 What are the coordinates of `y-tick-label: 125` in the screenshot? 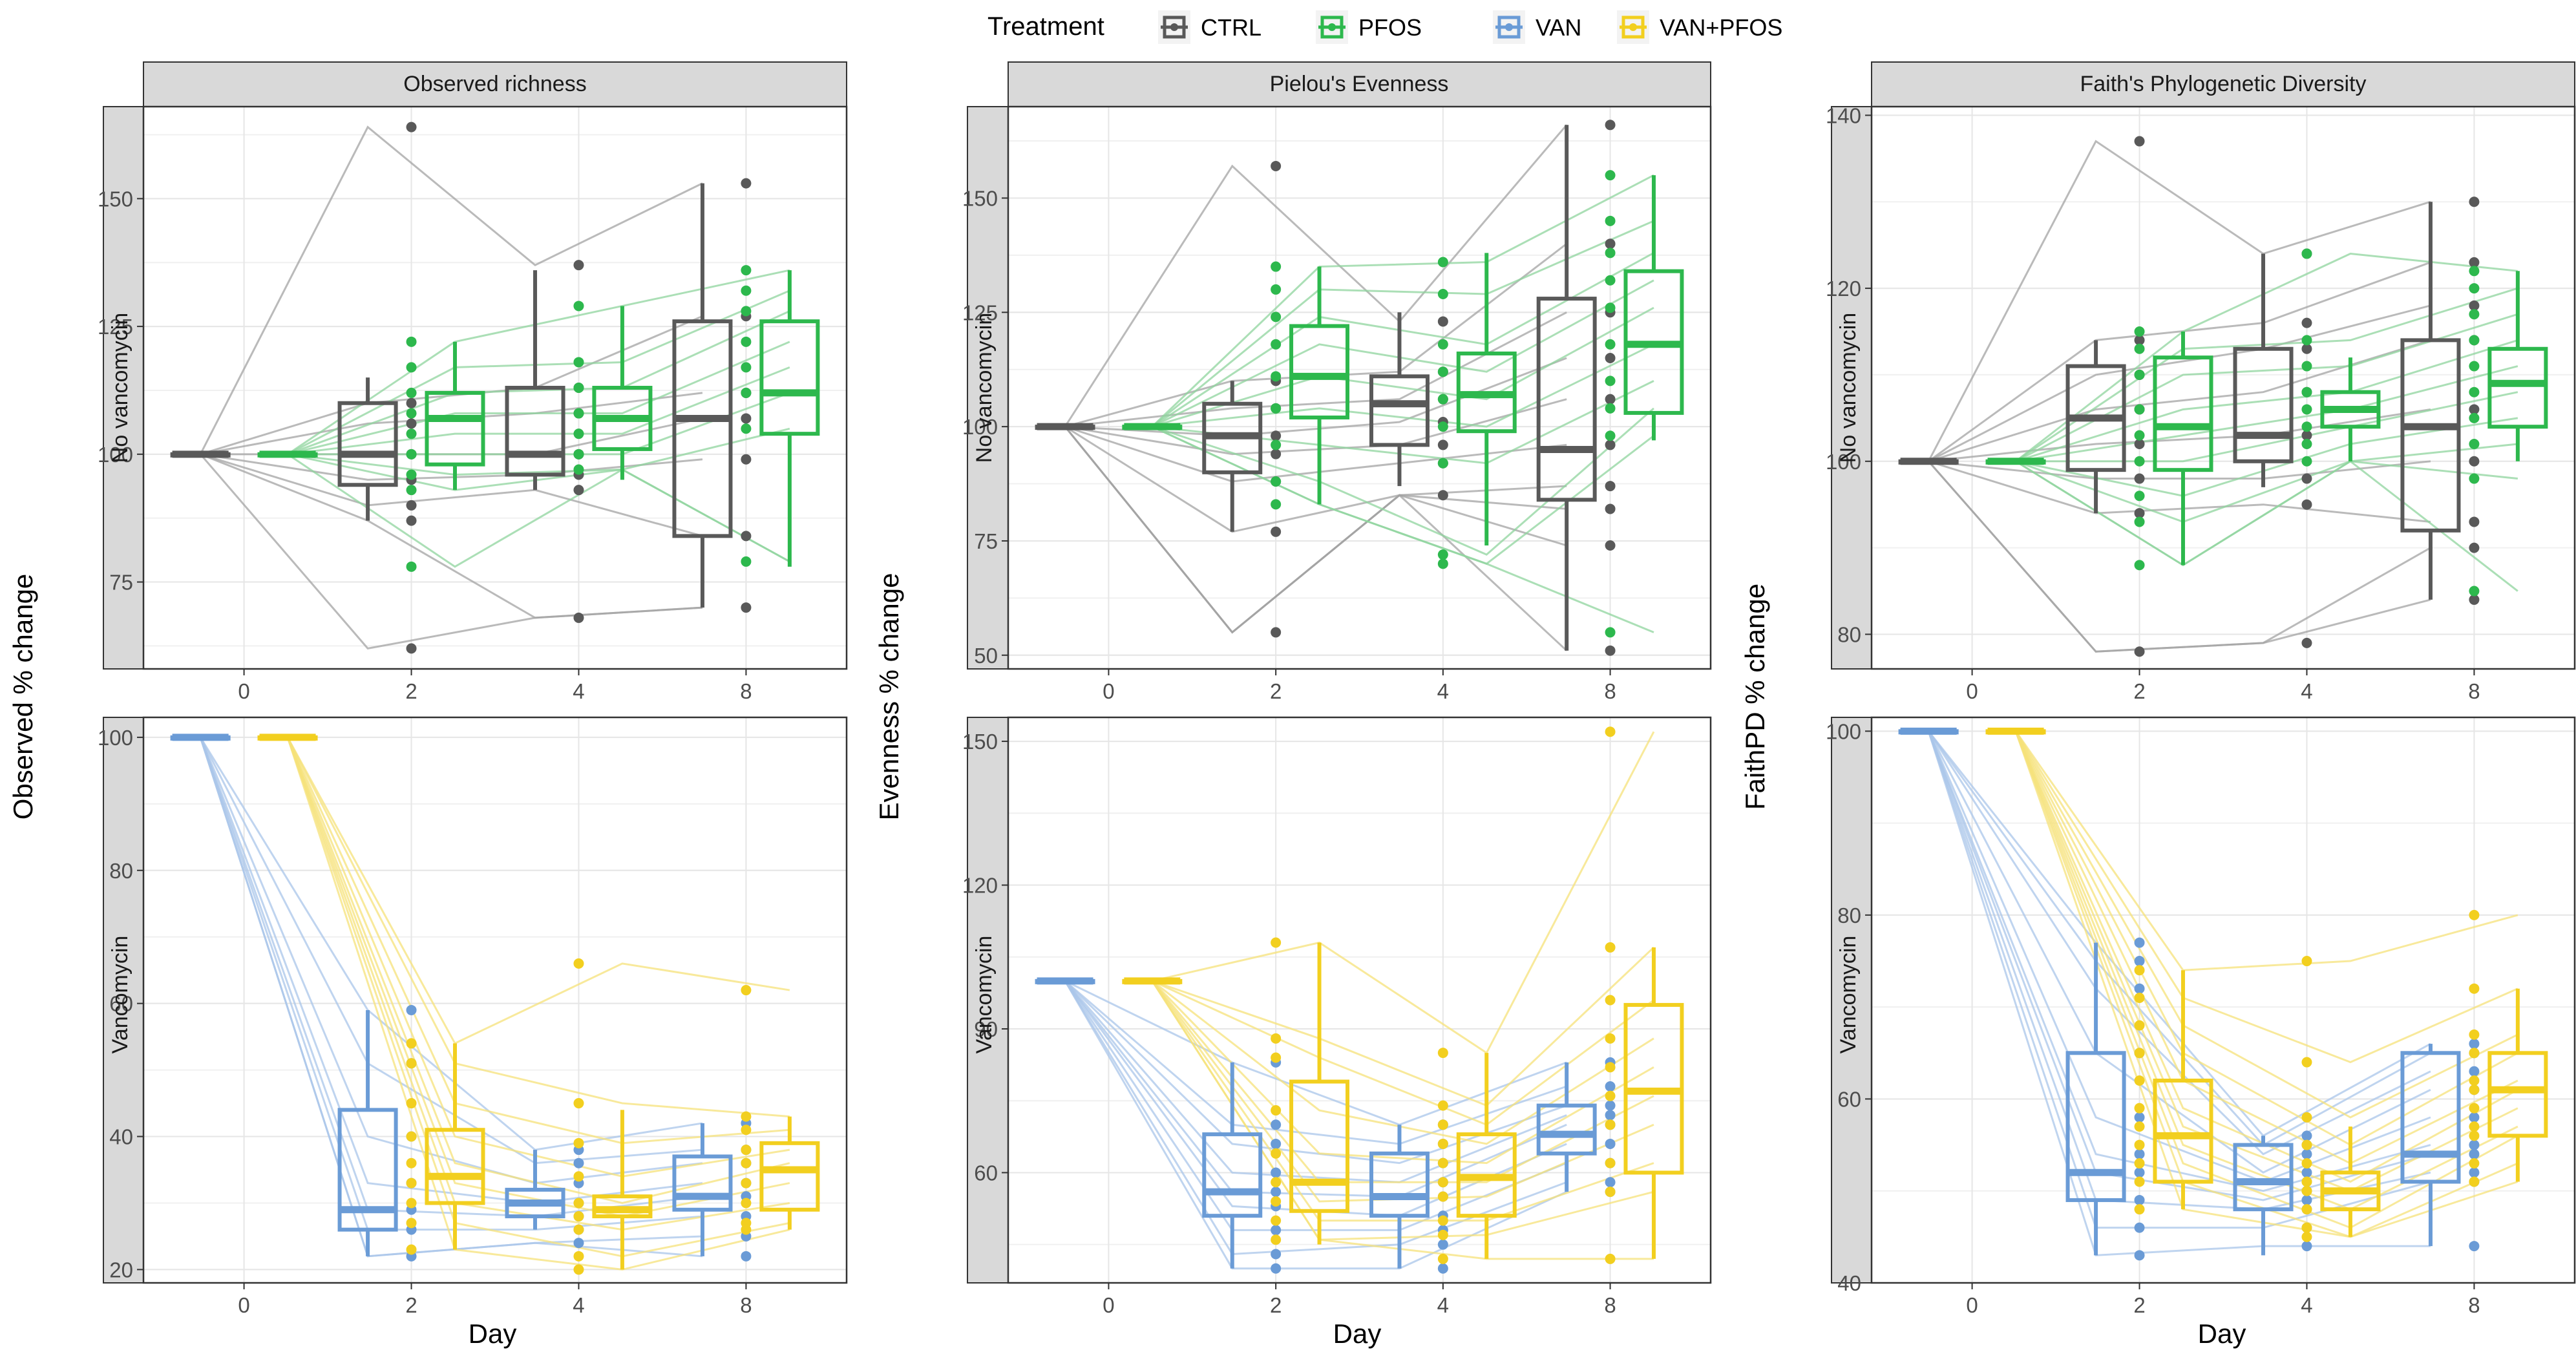 It's located at (115, 327).